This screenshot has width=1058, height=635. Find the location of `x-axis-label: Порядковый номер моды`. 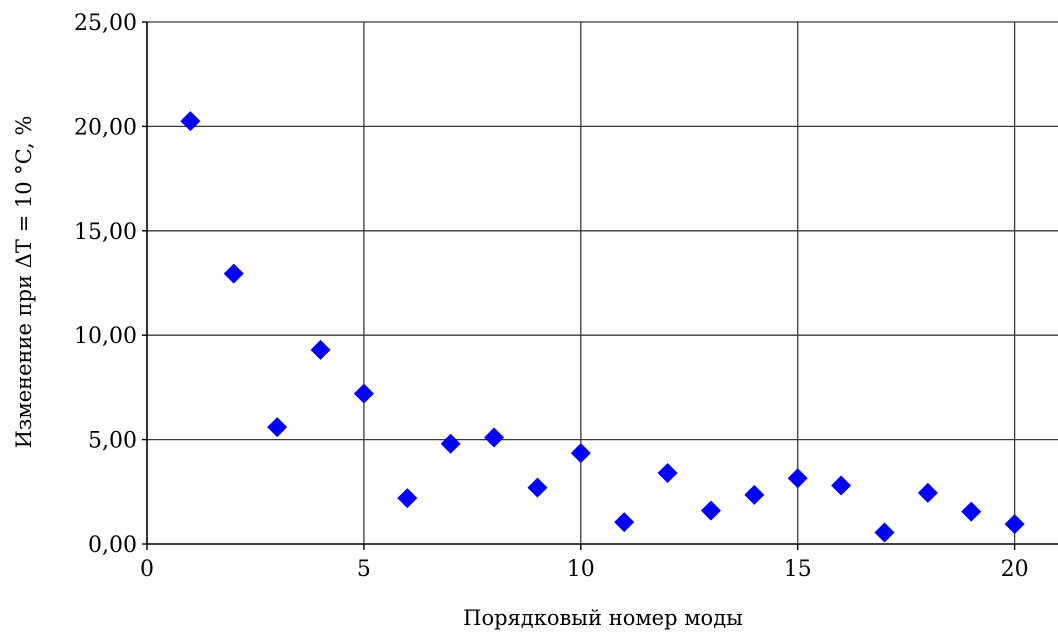

x-axis-label: Порядковый номер моды is located at coordinates (603, 618).